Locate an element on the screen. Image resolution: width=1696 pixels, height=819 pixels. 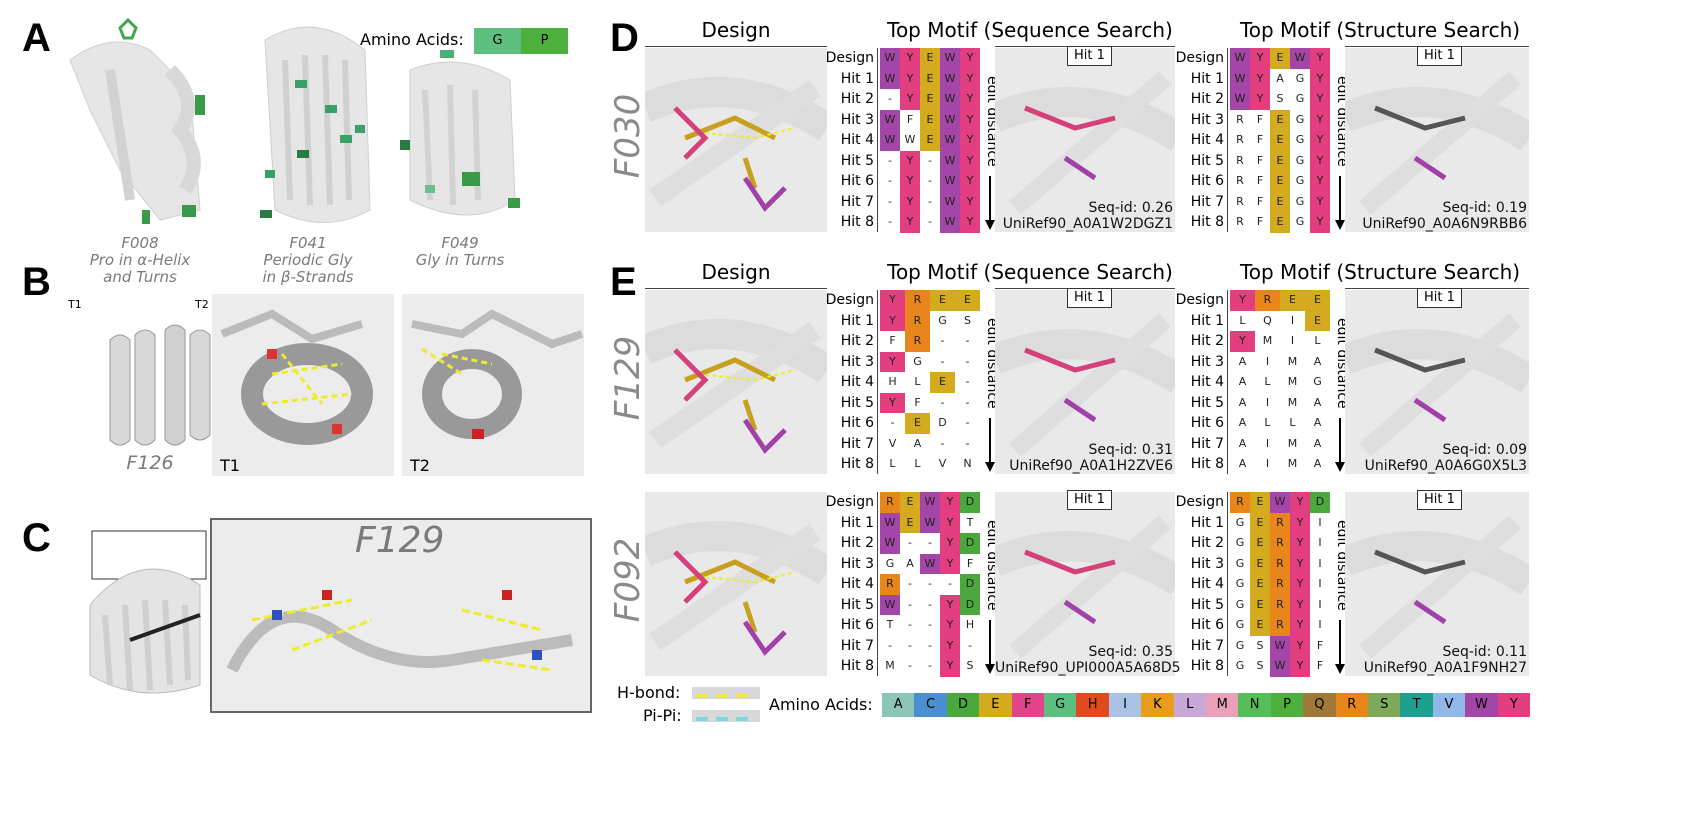
seq-id: Seq-id: 0.19 is located at coordinates (1484, 208).